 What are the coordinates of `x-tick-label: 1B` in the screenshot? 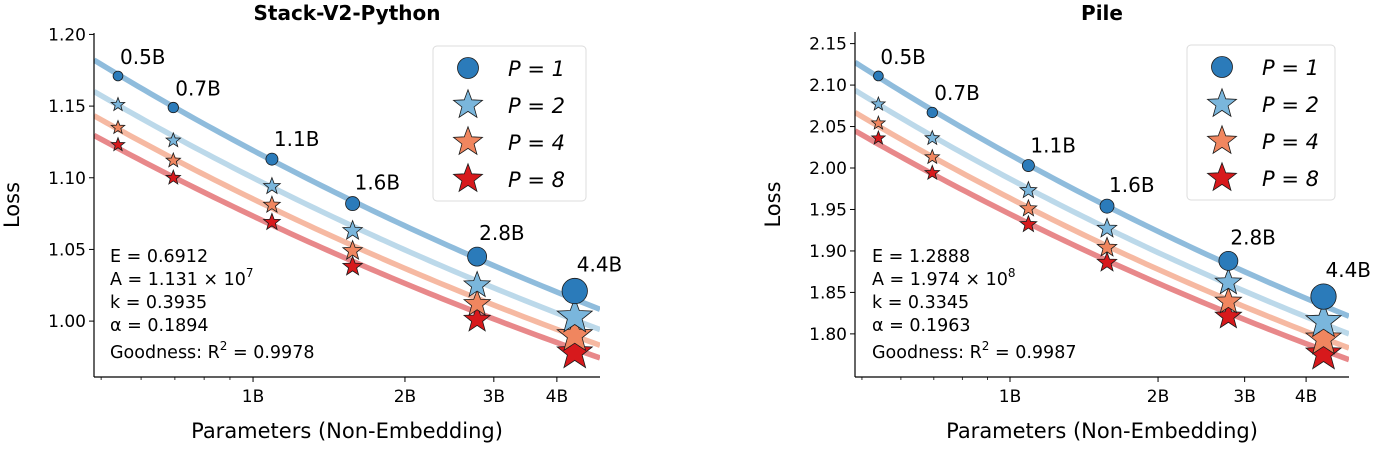 It's located at (1010, 397).